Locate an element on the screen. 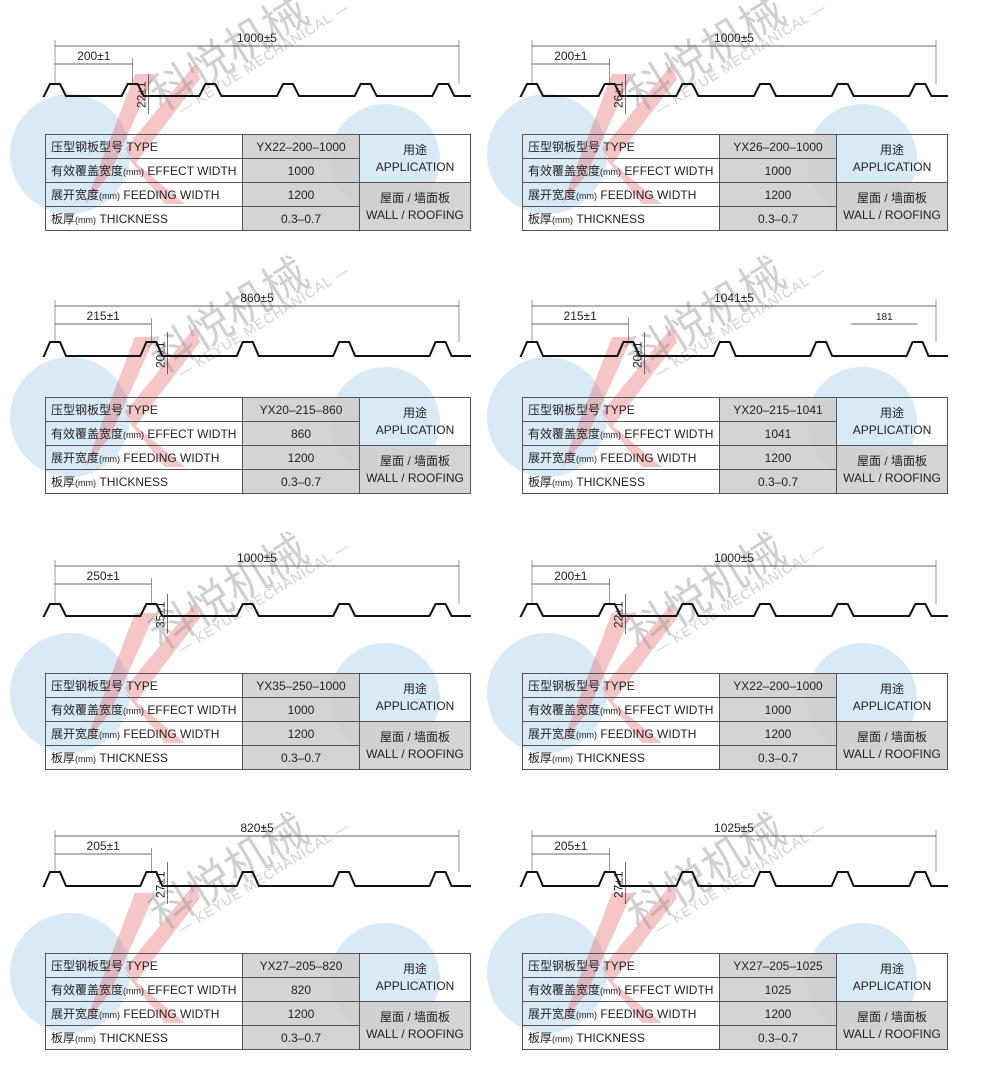  spec-row: 压型钢板型号 TYPE YX22–200–1000 用途 APPLICATION is located at coordinates (258, 158).